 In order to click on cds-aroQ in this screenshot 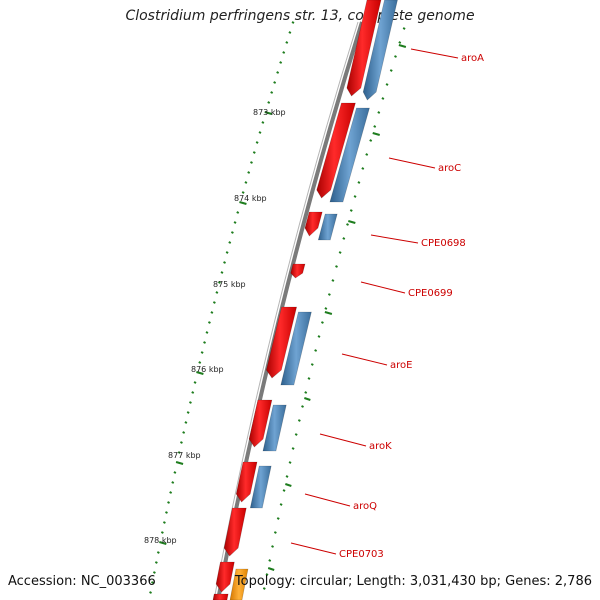, I will do `click(246, 482)`.